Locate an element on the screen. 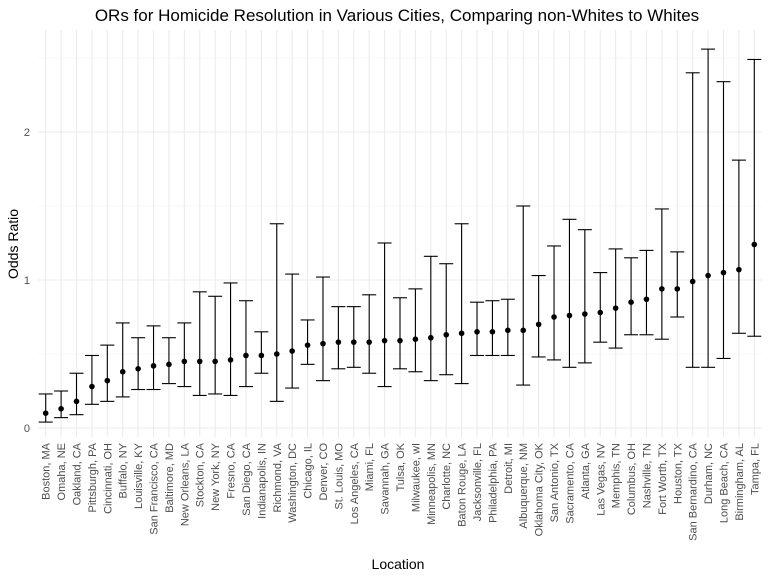  x-tick-label: Jacksonville, FL is located at coordinates (478, 482).